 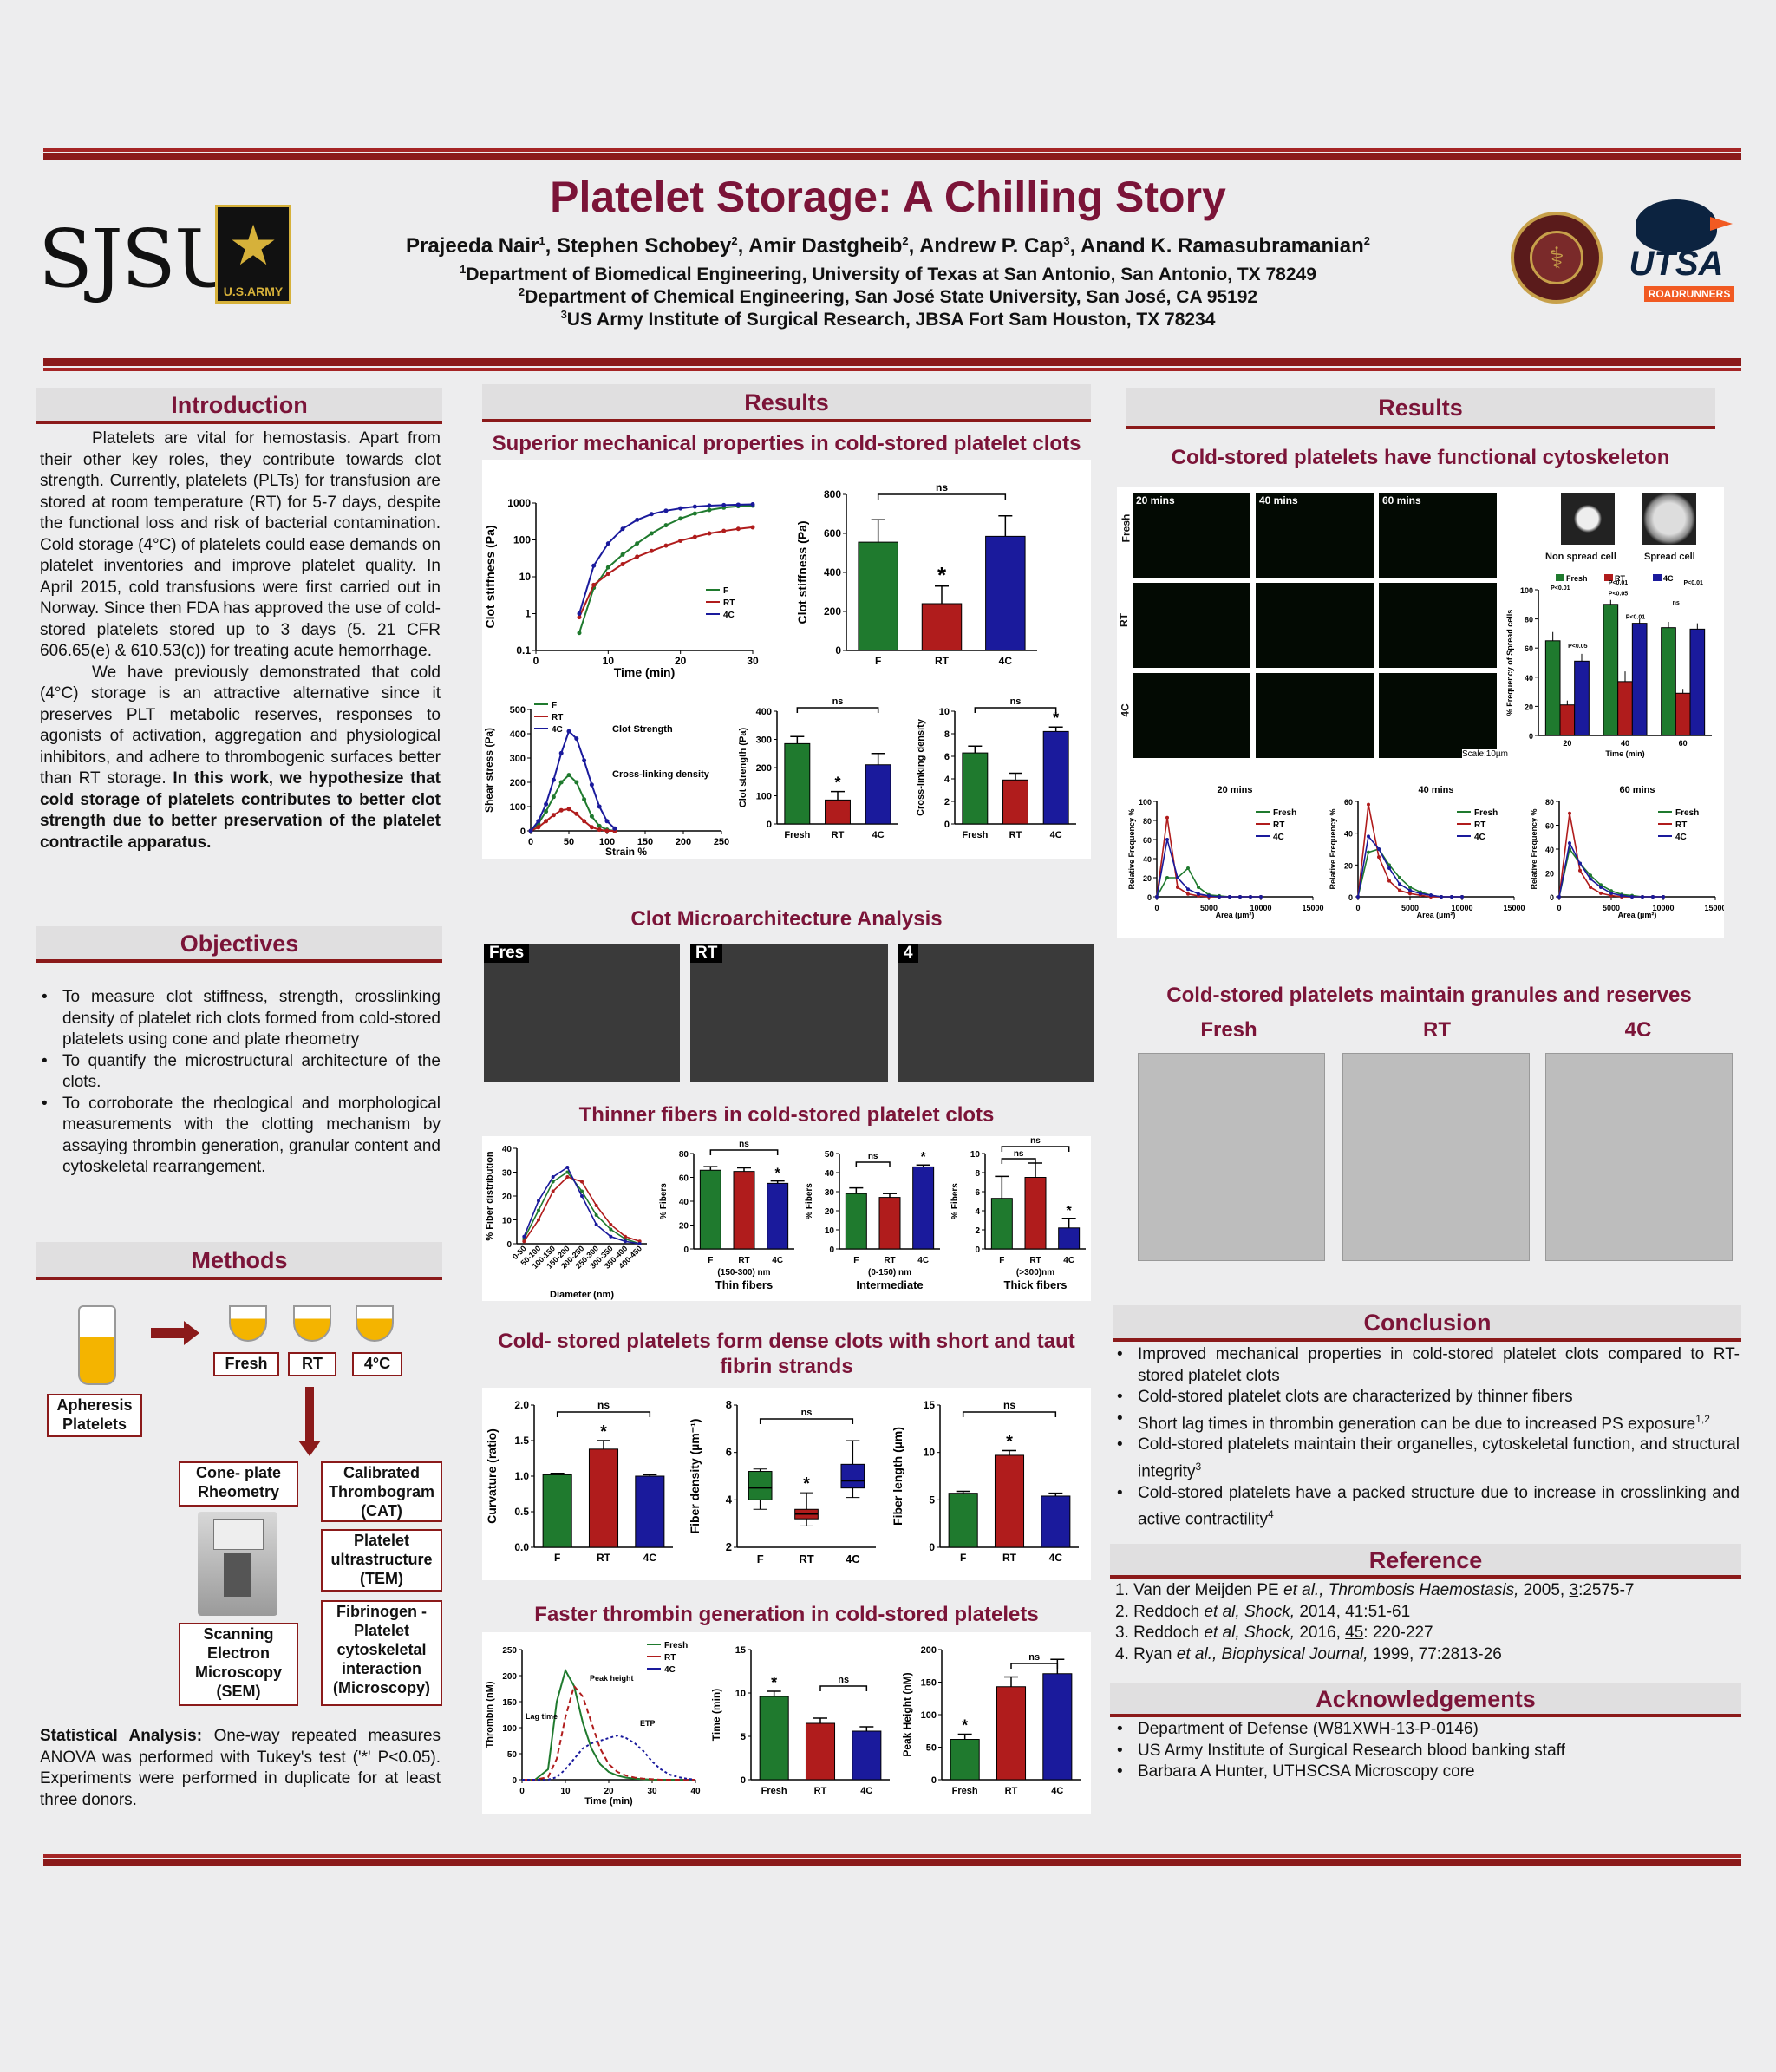 What do you see at coordinates (489, 770) in the screenshot?
I see `y-axis-label: Shear stress (Pa)` at bounding box center [489, 770].